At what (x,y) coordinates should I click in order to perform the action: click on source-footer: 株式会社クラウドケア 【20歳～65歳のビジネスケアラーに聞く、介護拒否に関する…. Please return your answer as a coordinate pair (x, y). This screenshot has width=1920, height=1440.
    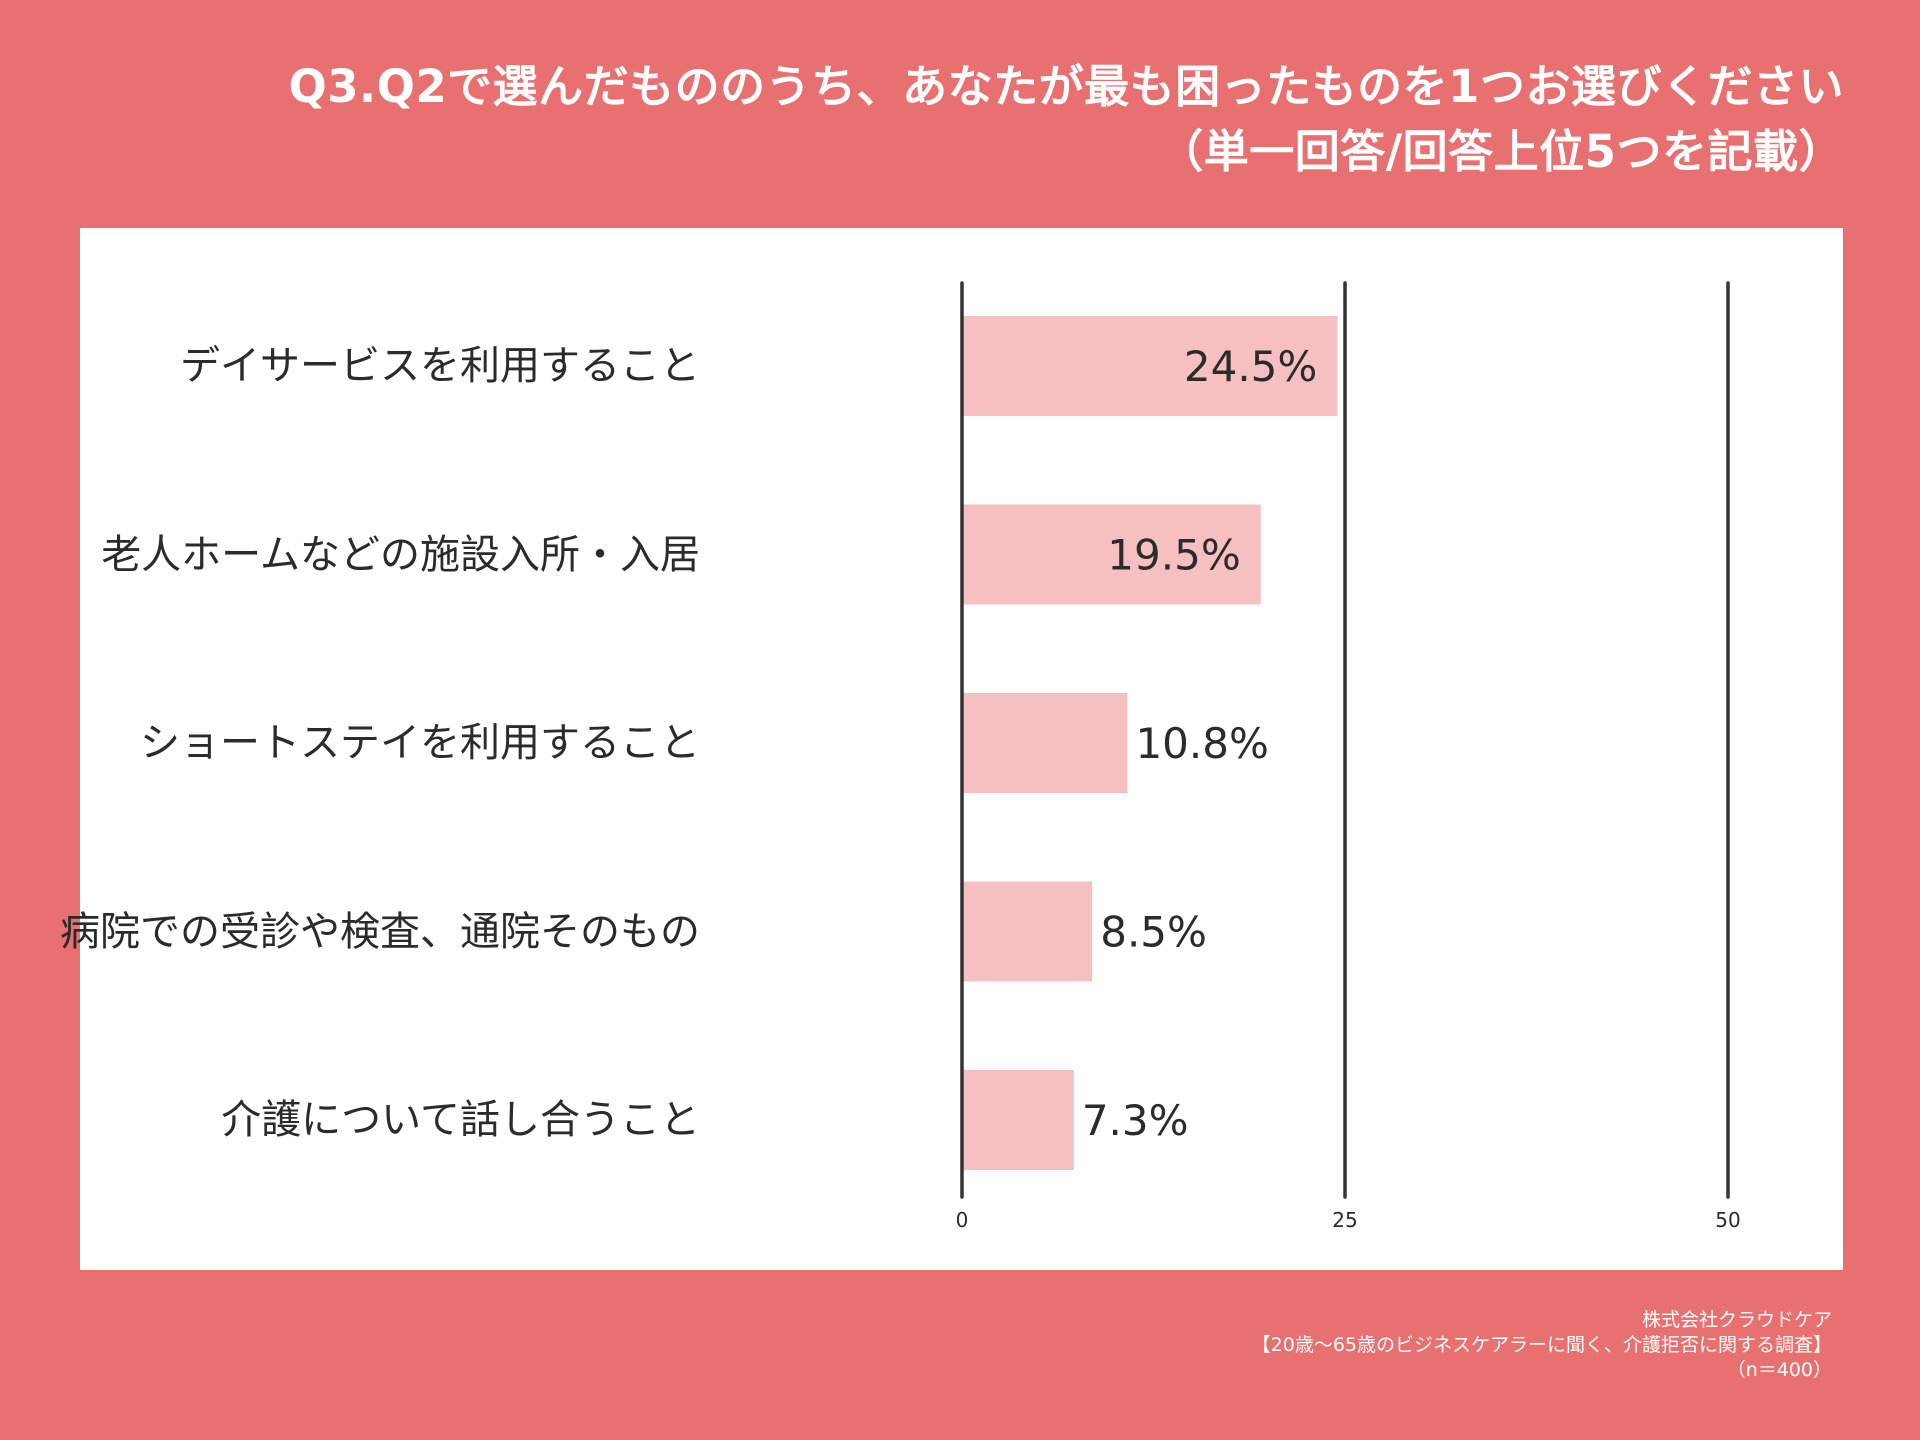
    Looking at the image, I should click on (1542, 1345).